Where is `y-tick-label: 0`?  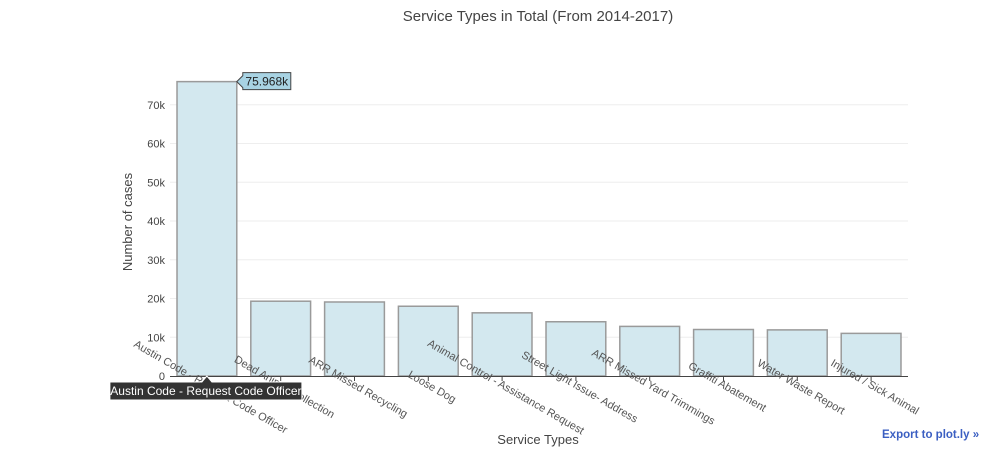
y-tick-label: 0 is located at coordinates (162, 377).